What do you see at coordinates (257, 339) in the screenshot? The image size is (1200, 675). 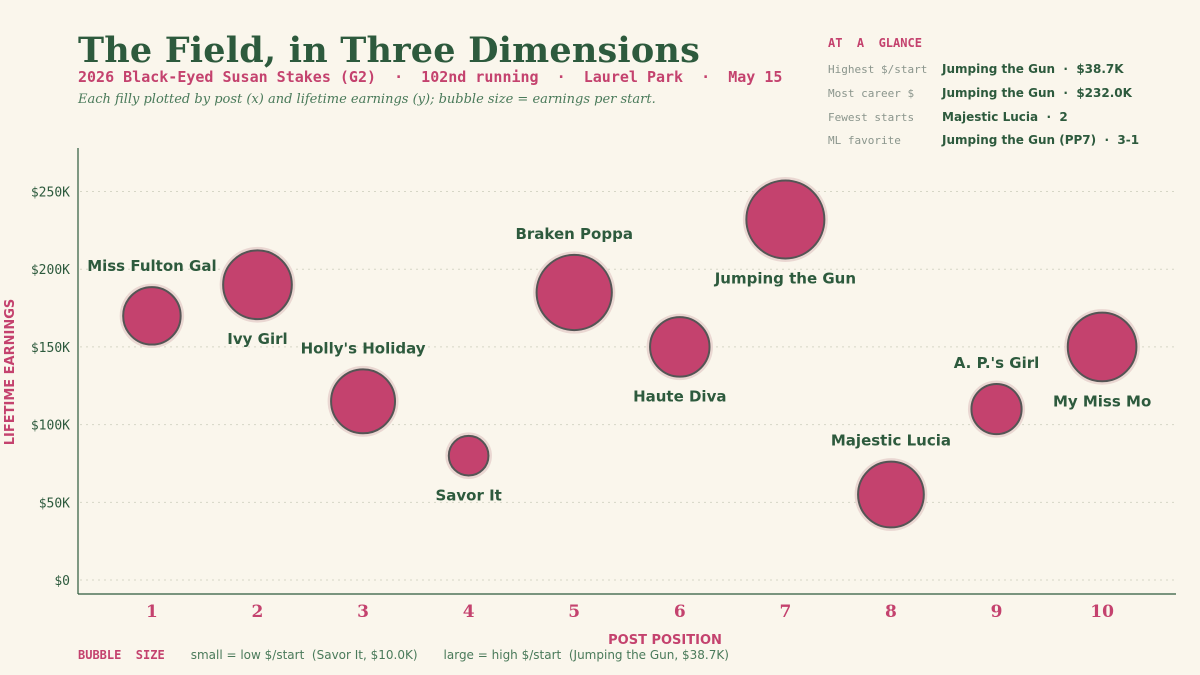 I see `bubble-label: Ivy Girl` at bounding box center [257, 339].